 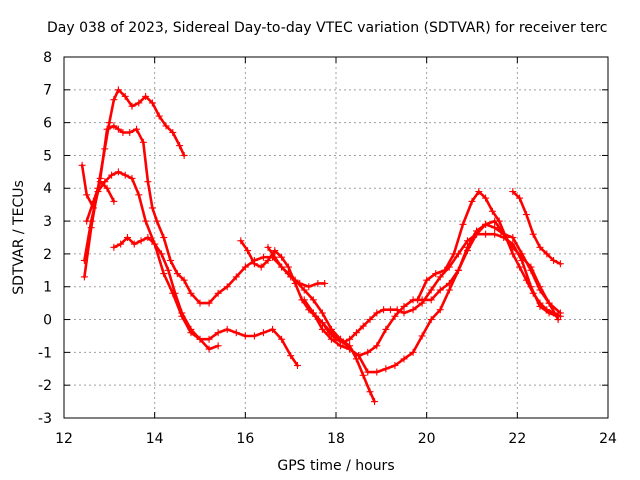 I want to click on series-track-e, so click(x=166, y=293).